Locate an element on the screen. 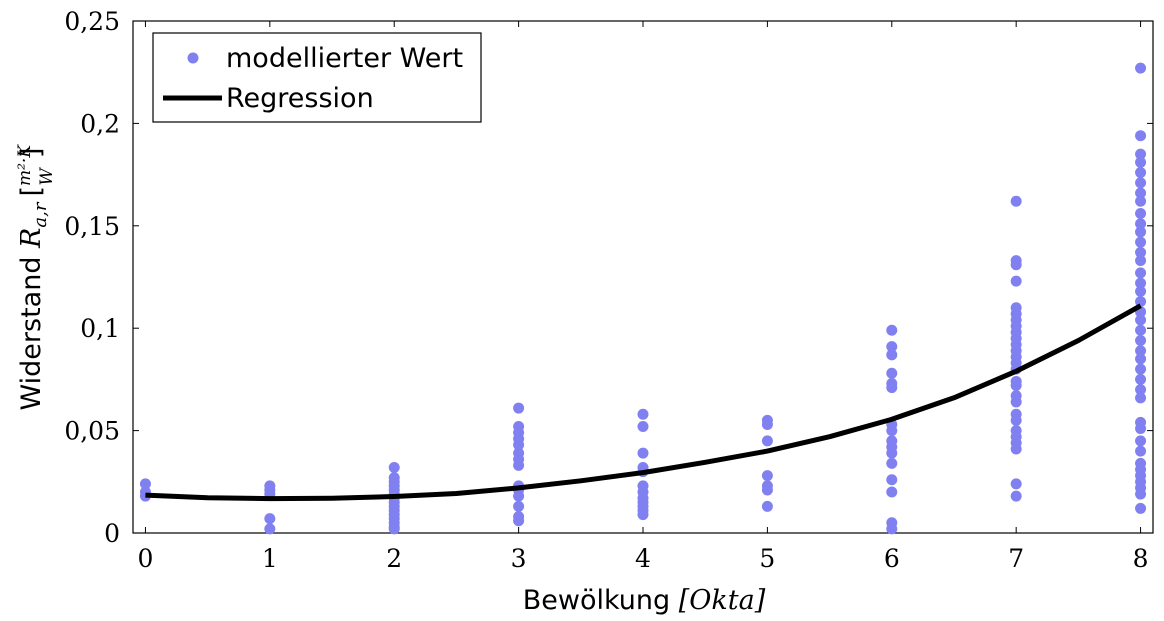  x-tick-label: 3 is located at coordinates (519, 558).